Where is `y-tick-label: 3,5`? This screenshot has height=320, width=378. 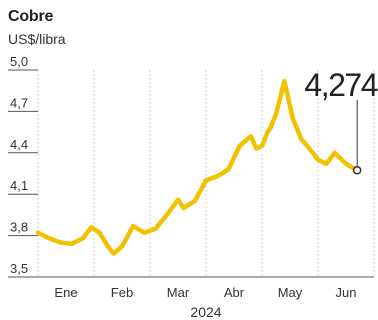 y-tick-label: 3,5 is located at coordinates (19, 268).